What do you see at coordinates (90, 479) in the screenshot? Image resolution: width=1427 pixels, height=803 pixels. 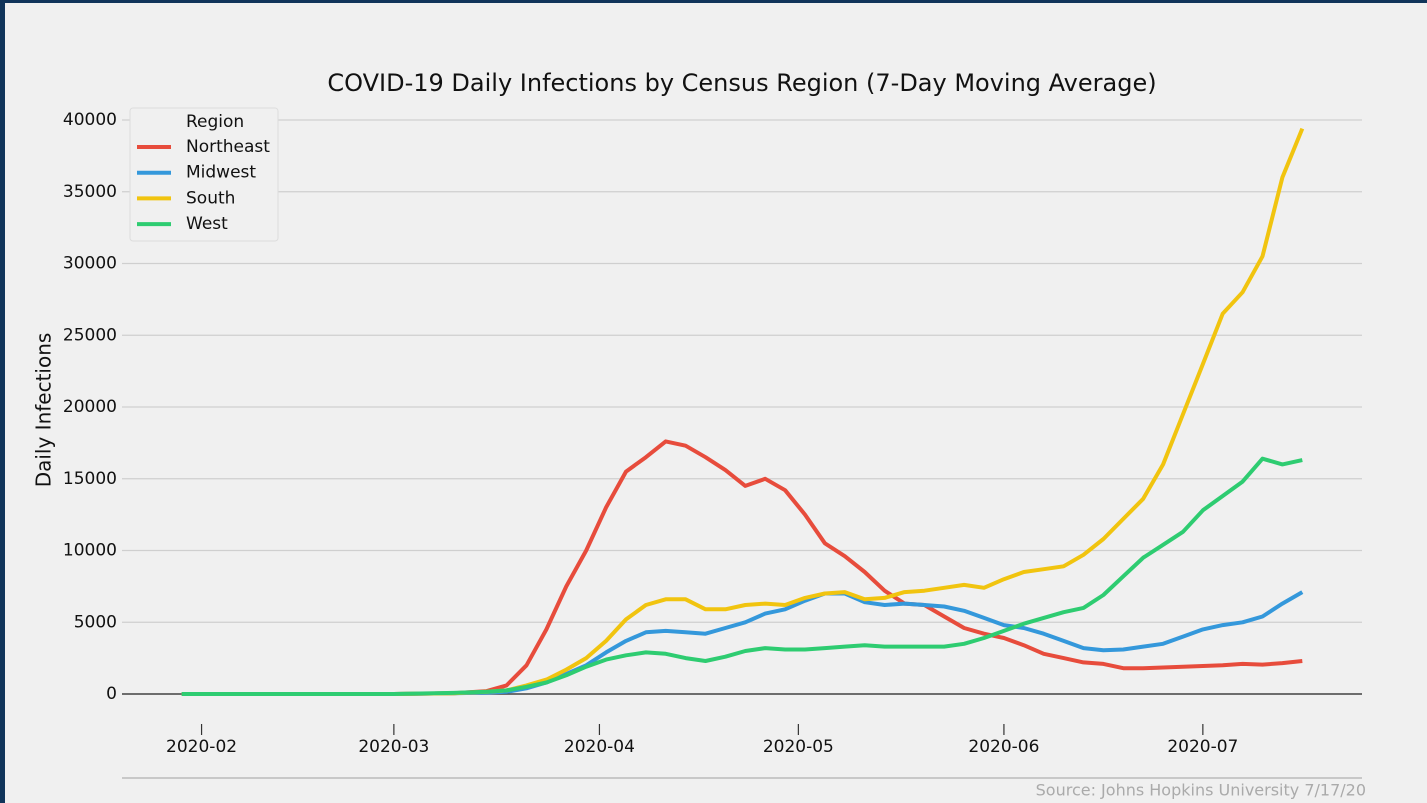 I see `y-tick-label: 15000` at bounding box center [90, 479].